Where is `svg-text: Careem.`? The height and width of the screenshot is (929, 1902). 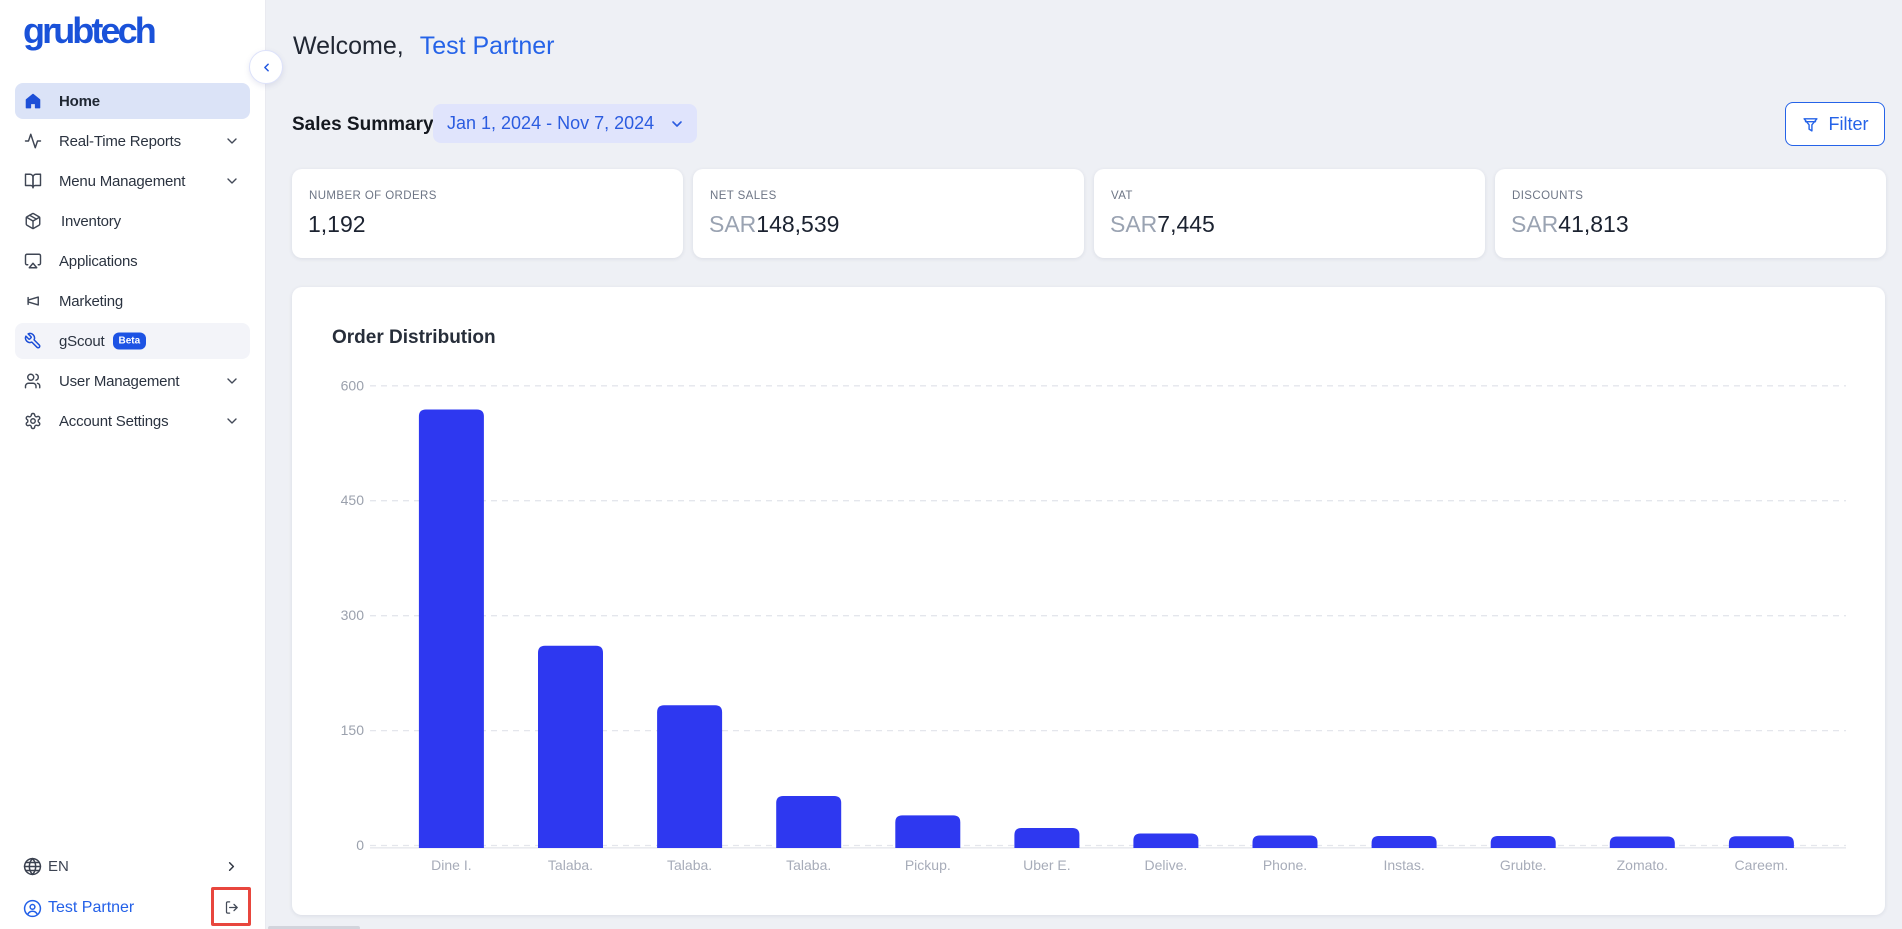 svg-text: Careem. is located at coordinates (1762, 865).